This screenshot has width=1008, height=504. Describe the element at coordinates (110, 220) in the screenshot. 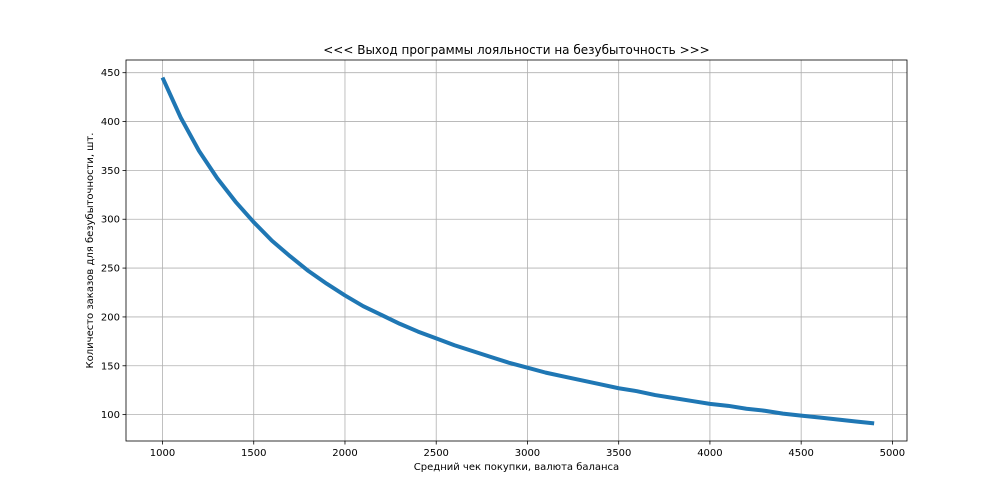

I see `y-tick-label: 300` at that location.